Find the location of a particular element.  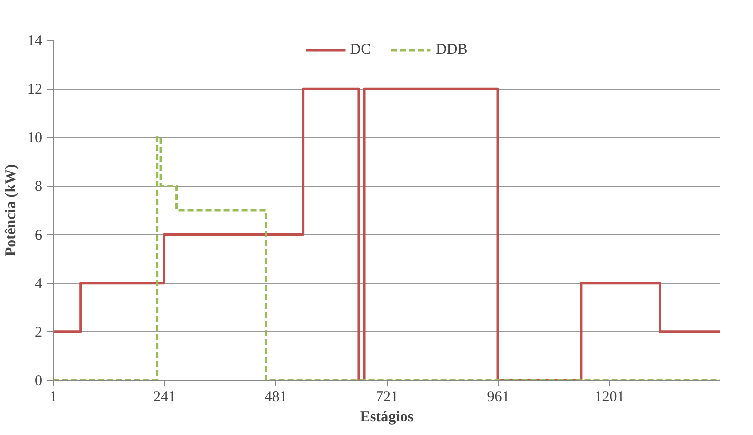

y-tick-label: 2 is located at coordinates (38, 332).